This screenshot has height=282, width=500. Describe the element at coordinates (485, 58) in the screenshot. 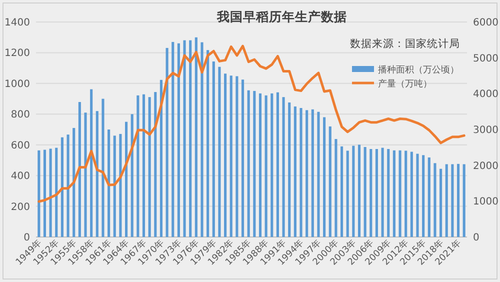

I see `y2-tick-label: 5000` at that location.